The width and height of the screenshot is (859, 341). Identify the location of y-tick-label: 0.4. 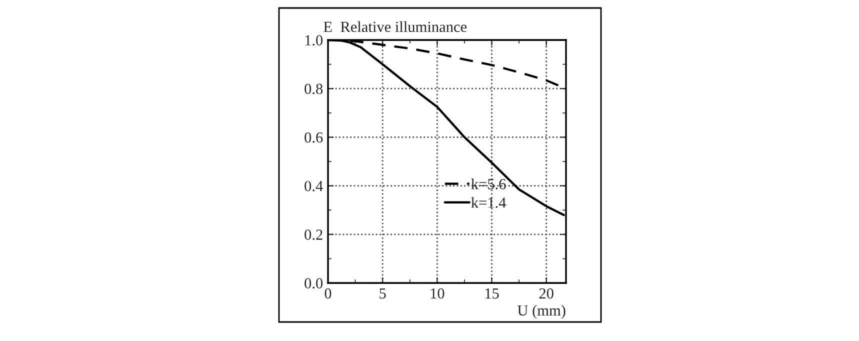
(313, 186).